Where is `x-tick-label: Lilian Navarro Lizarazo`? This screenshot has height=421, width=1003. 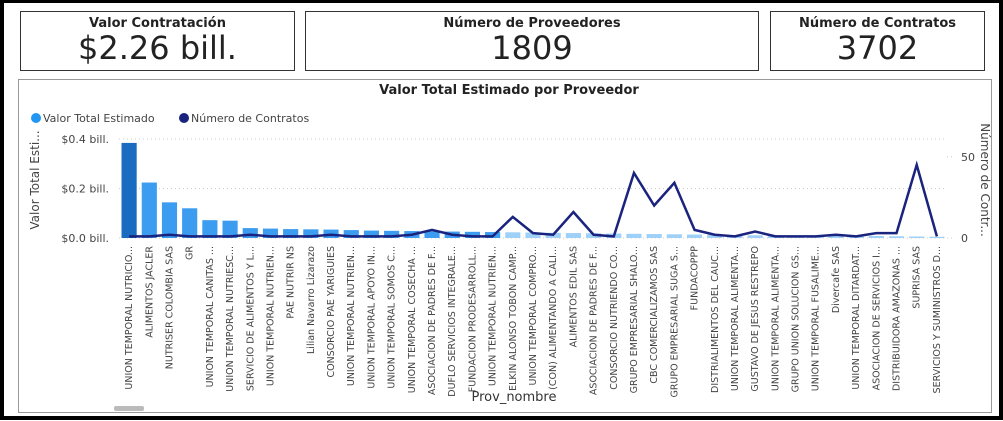 x-tick-label: Lilian Navarro Lizarazo is located at coordinates (311, 300).